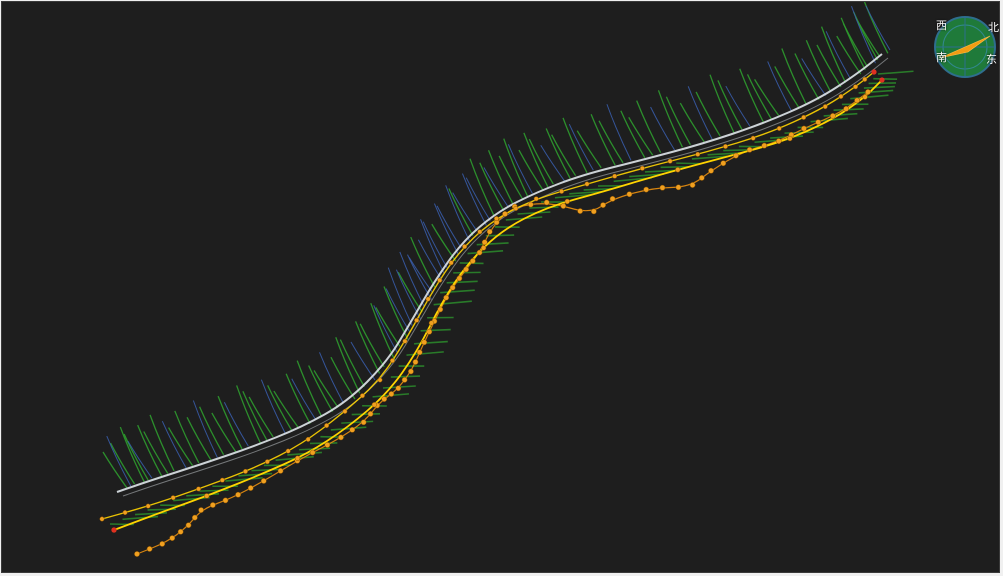 The image size is (1003, 576). Describe the element at coordinates (874, 72) in the screenshot. I see `route-end-marker` at that location.